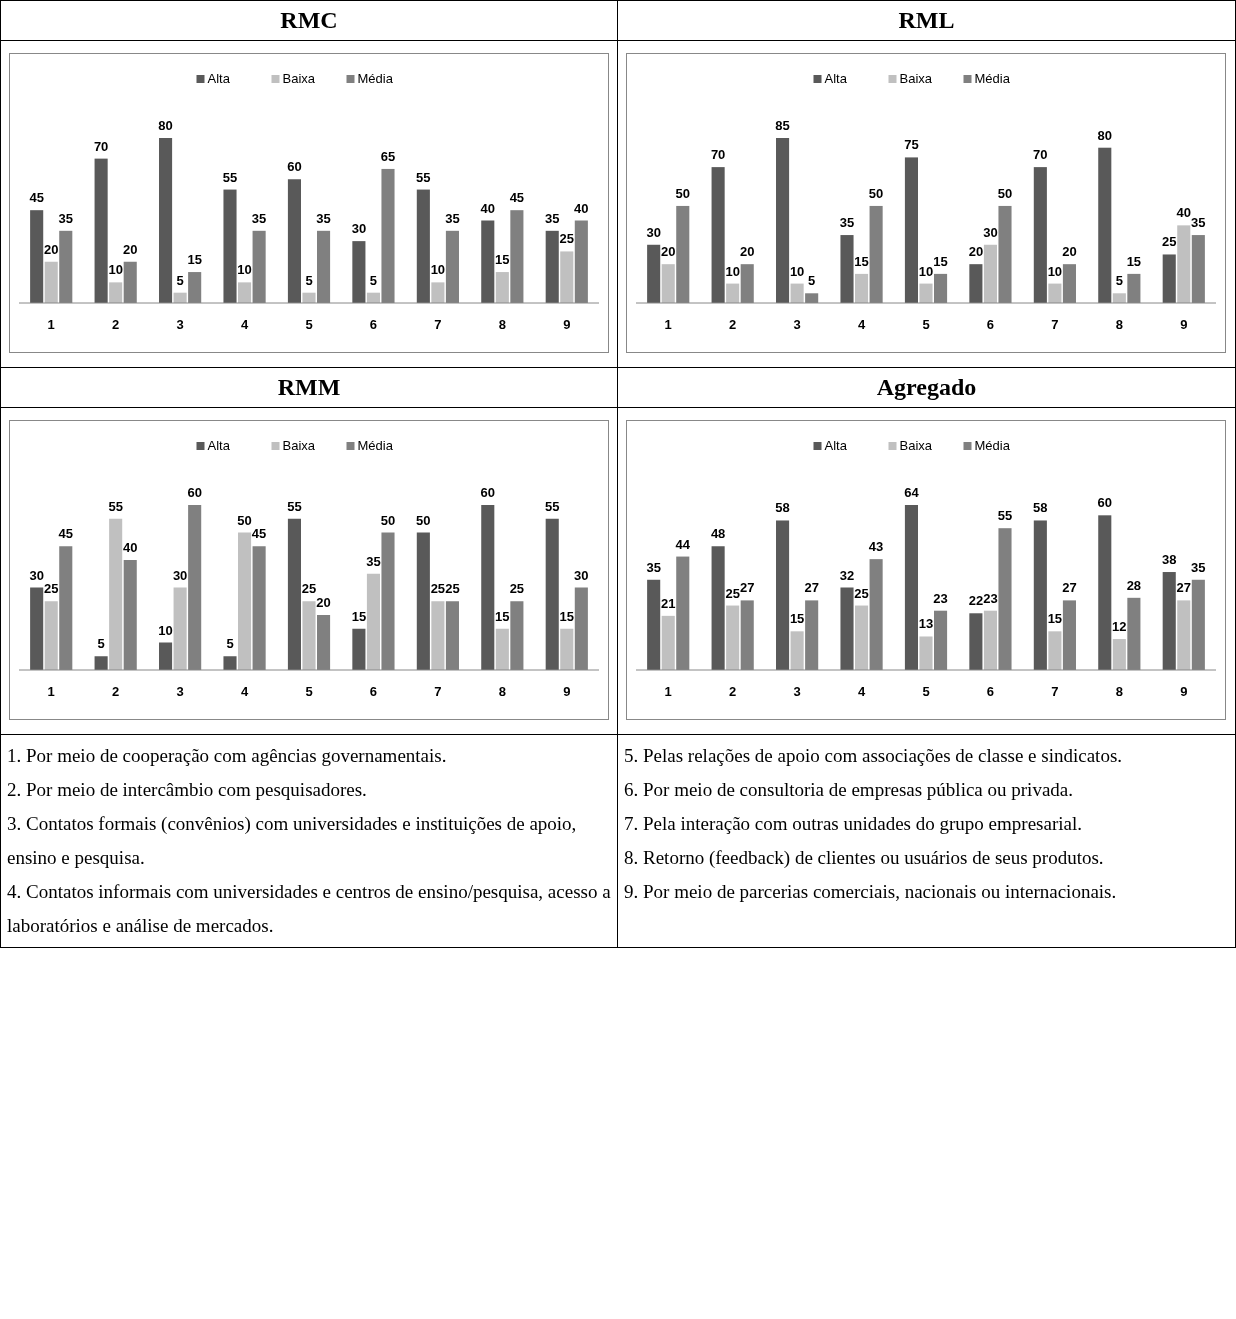 The image size is (1236, 1319). What do you see at coordinates (1134, 585) in the screenshot?
I see `data-label: 28` at bounding box center [1134, 585].